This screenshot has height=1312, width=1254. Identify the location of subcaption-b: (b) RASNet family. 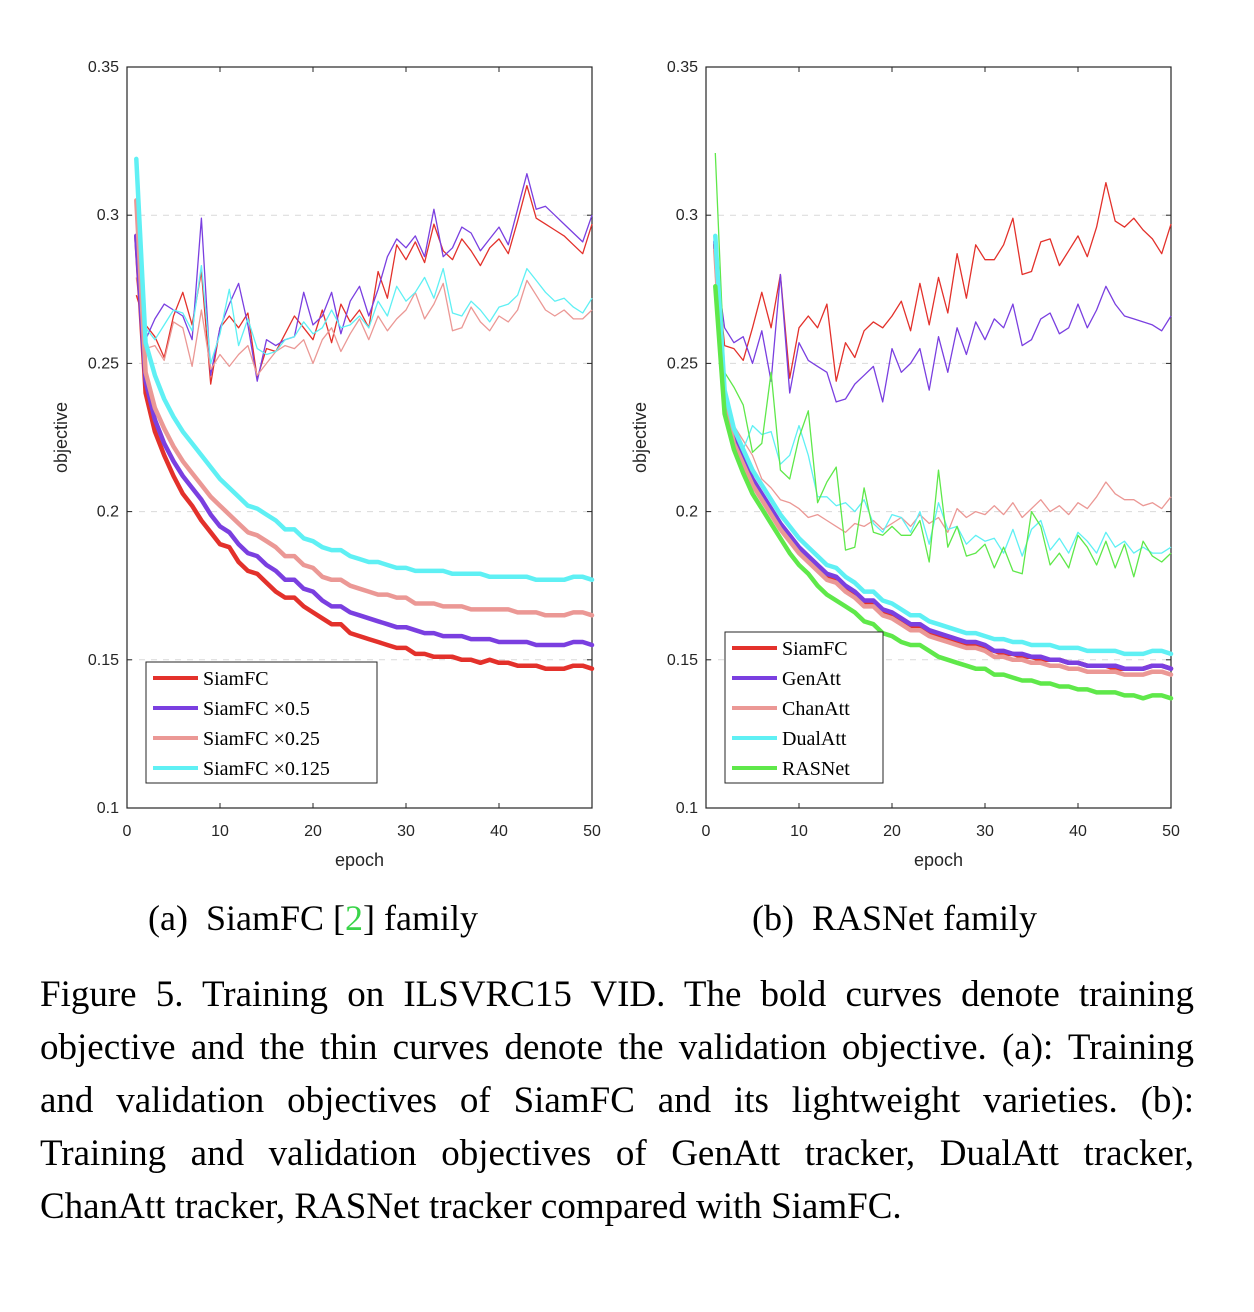
(894, 918).